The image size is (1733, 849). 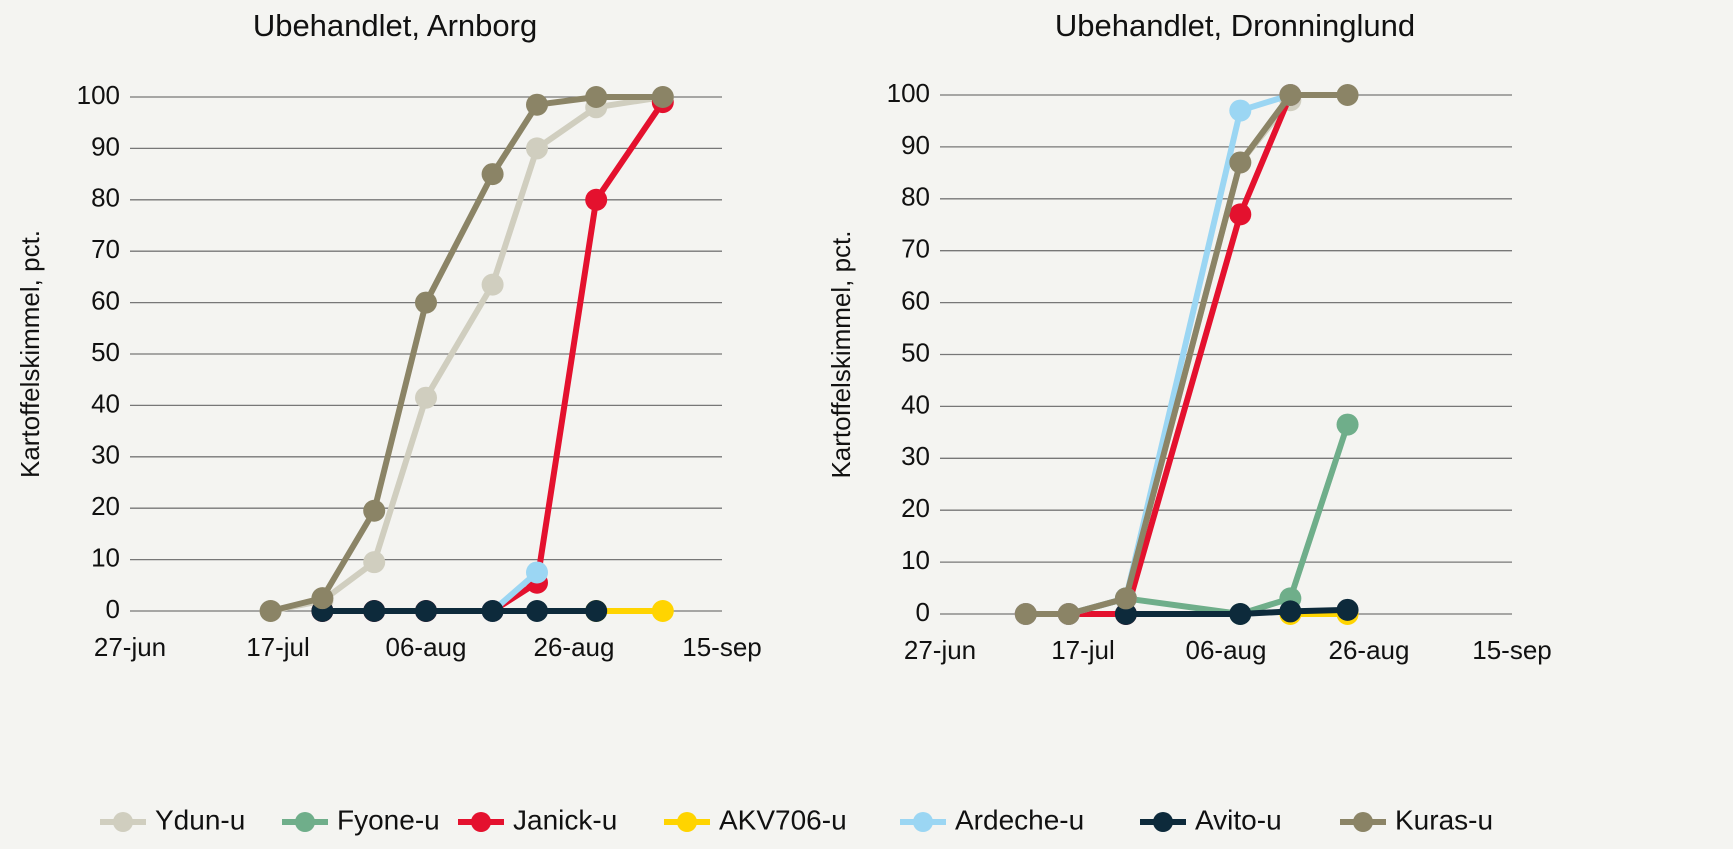 I want to click on chart-title: Ubehandlet, Dronninglund, so click(x=1235, y=25).